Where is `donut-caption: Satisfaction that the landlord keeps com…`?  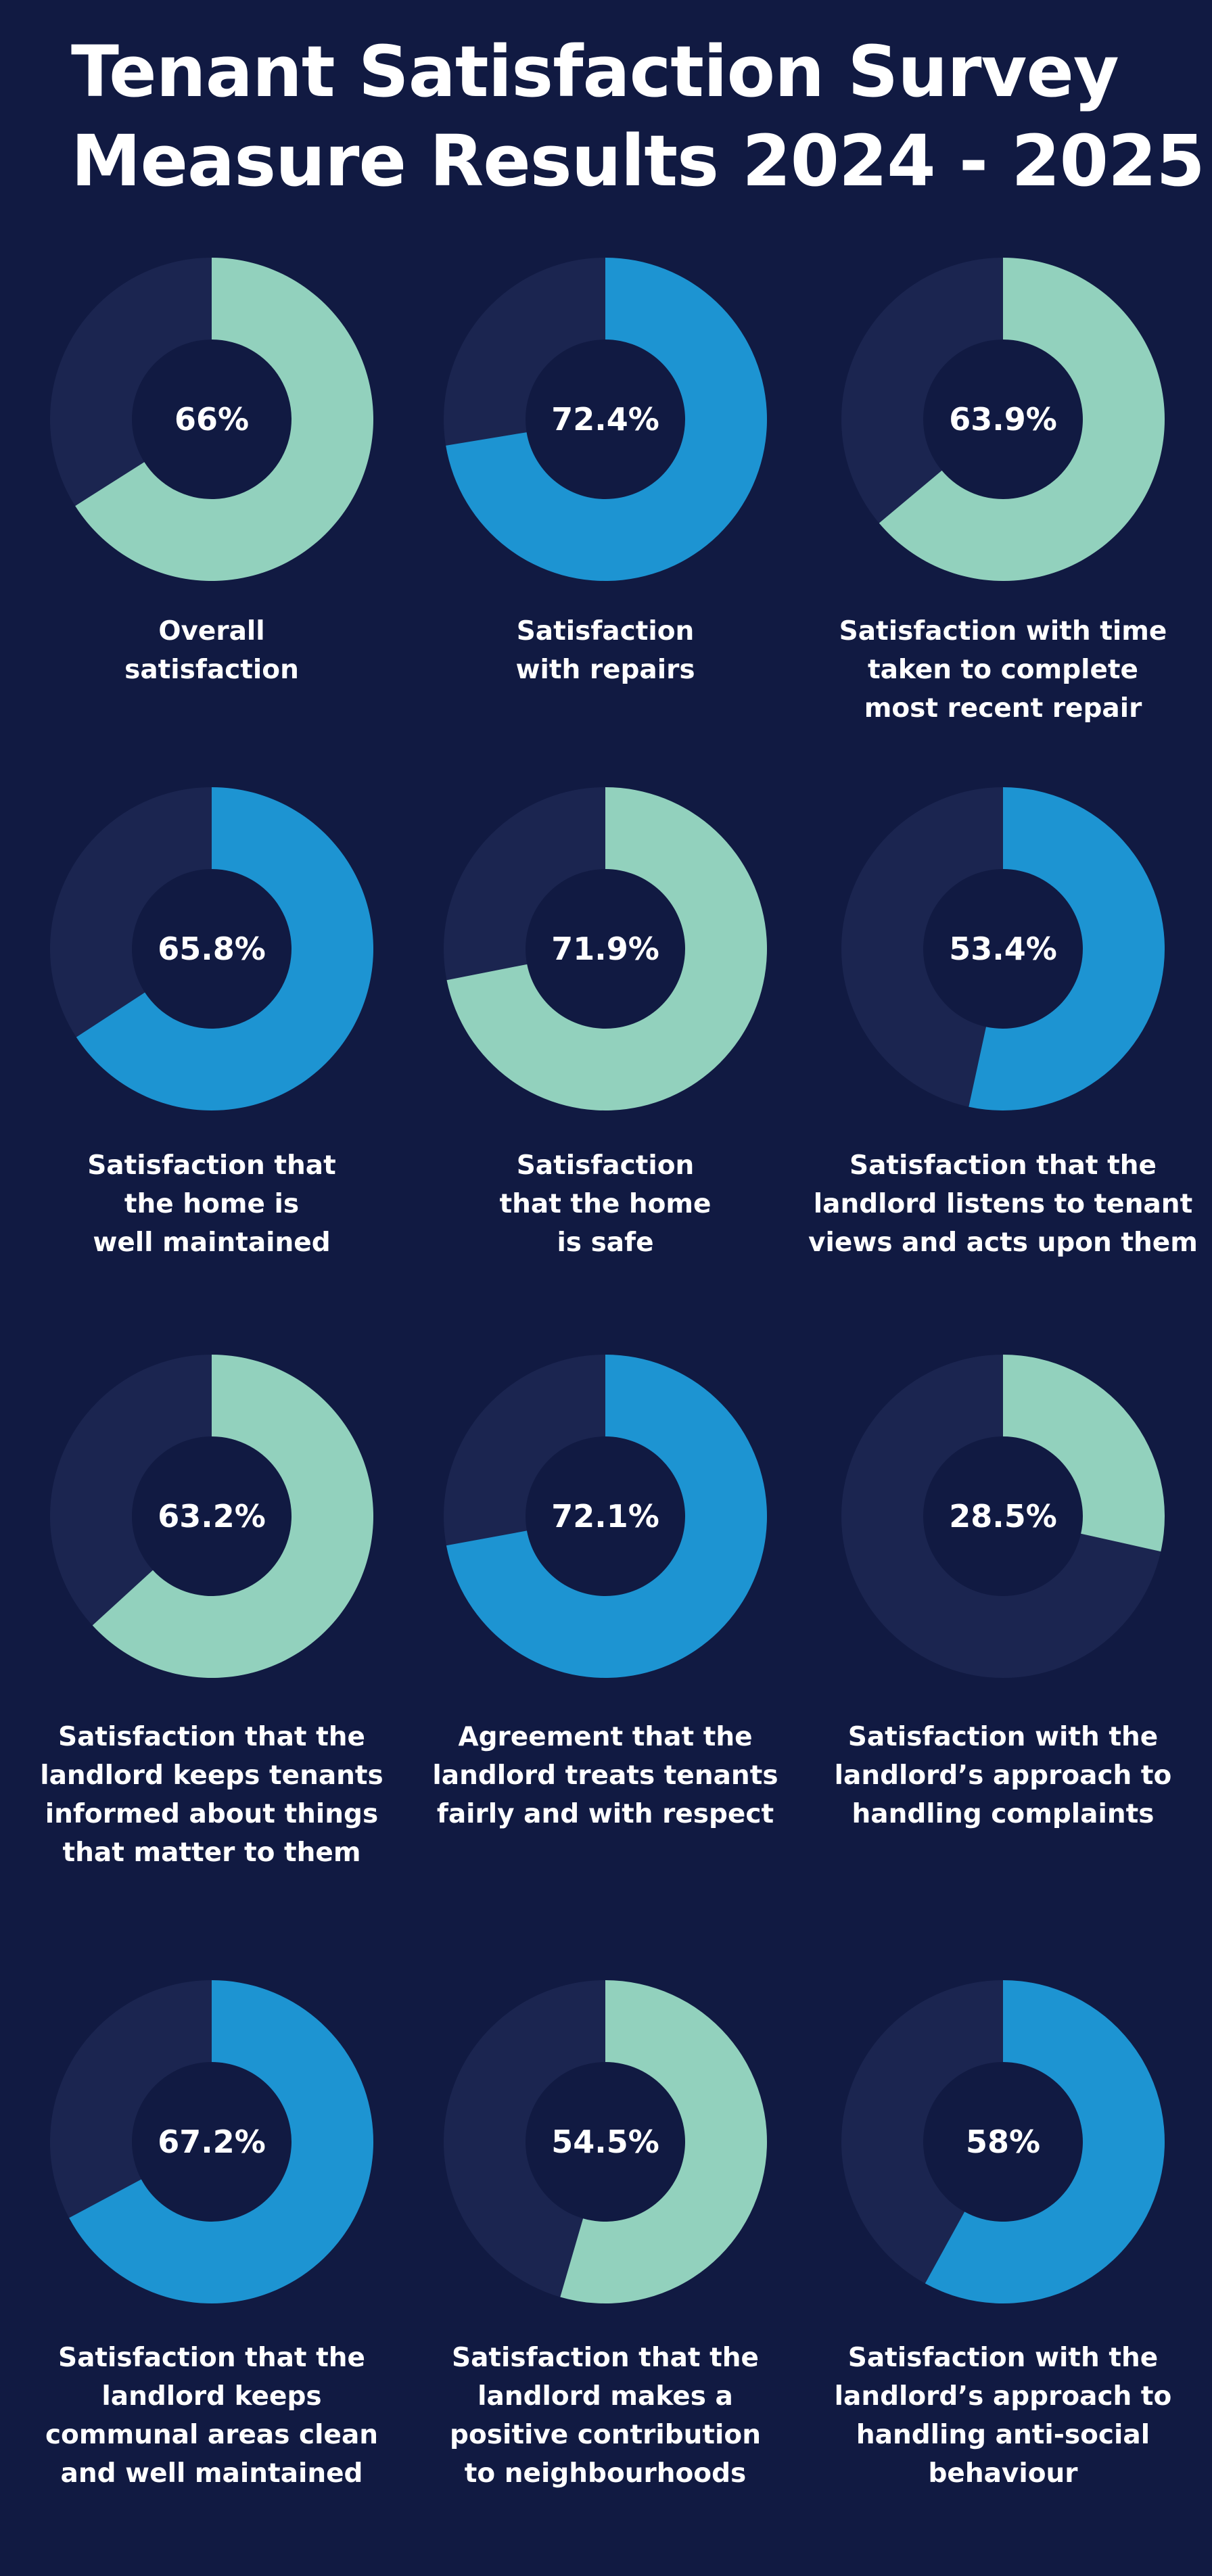
donut-caption: Satisfaction that the landlord keeps com… is located at coordinates (212, 2416).